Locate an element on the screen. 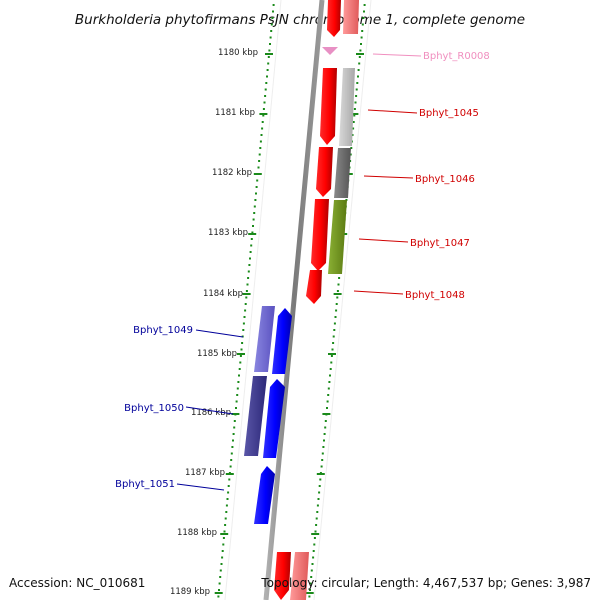 This screenshot has width=600, height=600. axis-label: 1184 kbp is located at coordinates (223, 294).